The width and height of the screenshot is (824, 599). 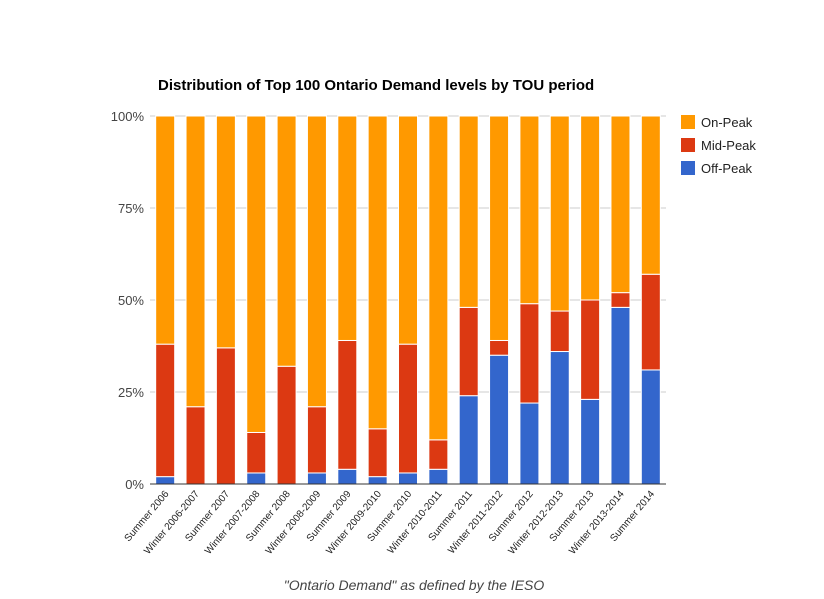 I want to click on x-tick-label: Winter 2008-2009, so click(x=294, y=523).